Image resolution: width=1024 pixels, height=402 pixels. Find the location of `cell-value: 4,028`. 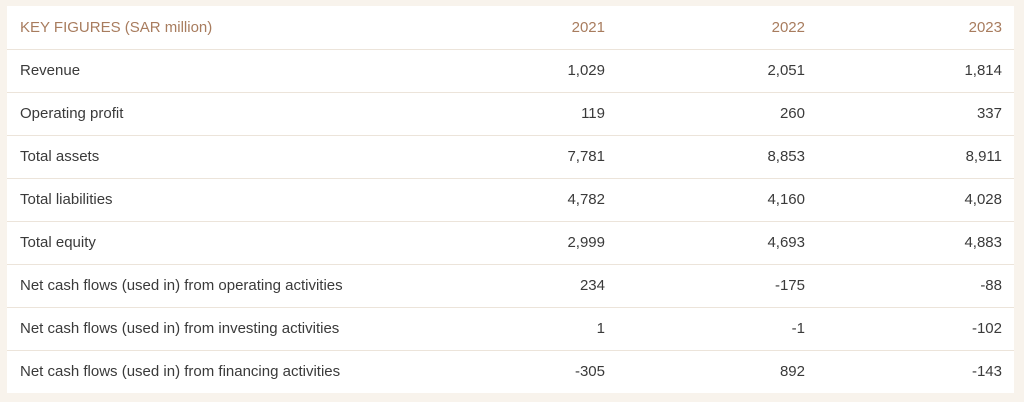

cell-value: 4,028 is located at coordinates (915, 200).